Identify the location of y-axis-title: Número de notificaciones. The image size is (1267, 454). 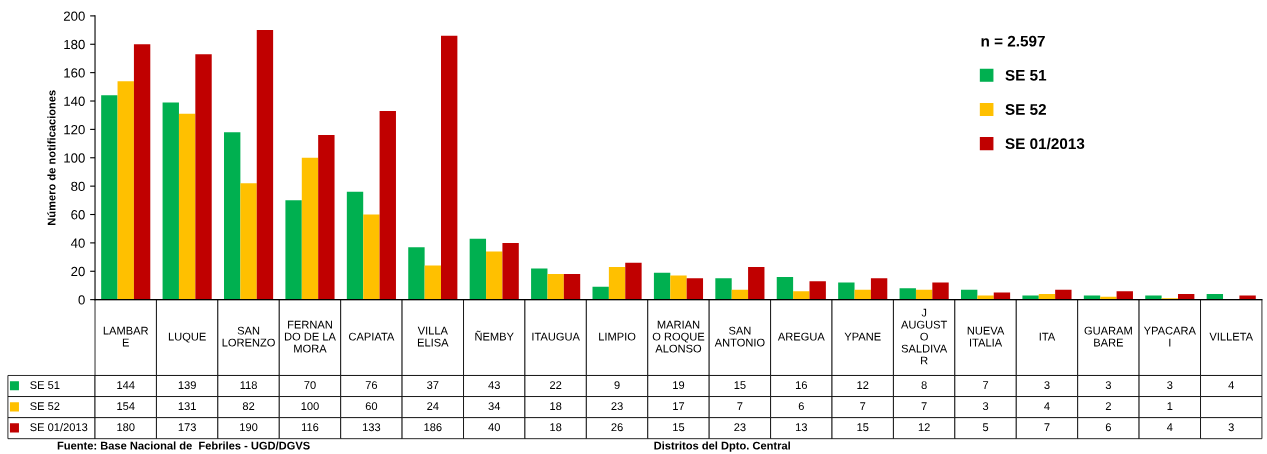
(51, 157).